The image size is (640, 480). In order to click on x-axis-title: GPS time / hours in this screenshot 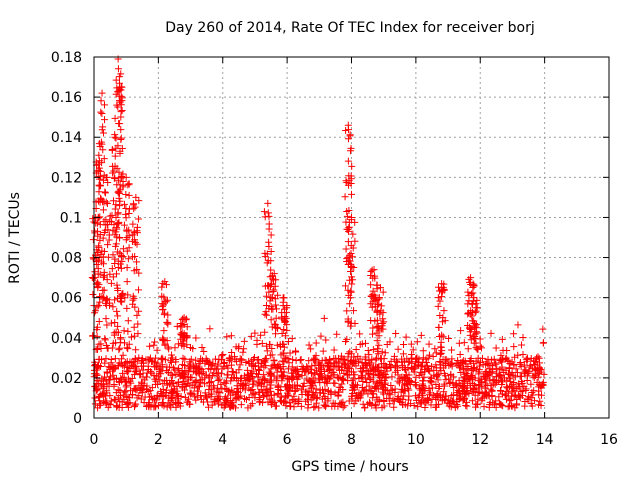, I will do `click(349, 467)`.